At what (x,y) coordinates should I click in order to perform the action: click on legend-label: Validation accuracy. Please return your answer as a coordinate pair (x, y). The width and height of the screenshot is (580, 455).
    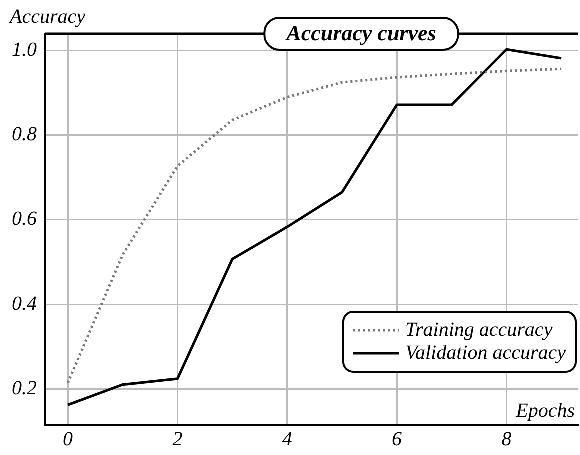
    Looking at the image, I should click on (485, 353).